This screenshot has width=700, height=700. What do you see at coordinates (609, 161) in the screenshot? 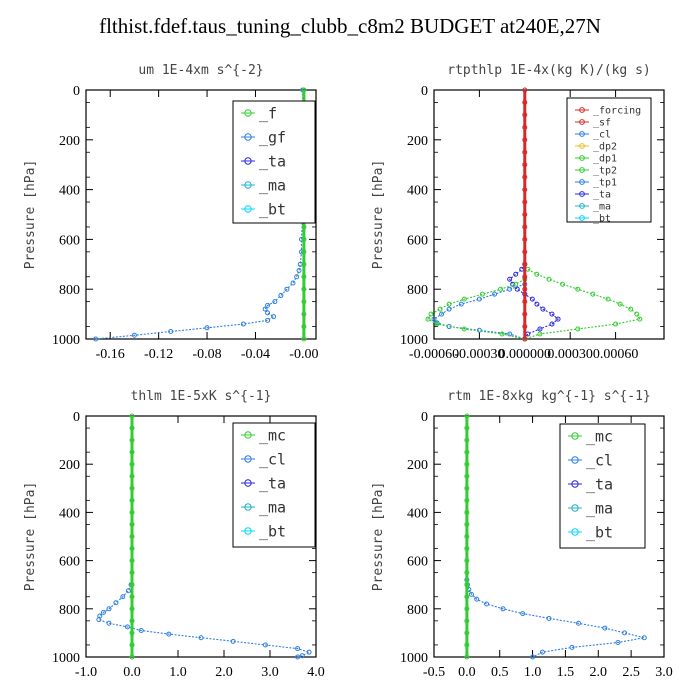
I see `legend: _forcing_sf_cl_dp2_dp1_tp2_tp1_ta_ma_bt` at bounding box center [609, 161].